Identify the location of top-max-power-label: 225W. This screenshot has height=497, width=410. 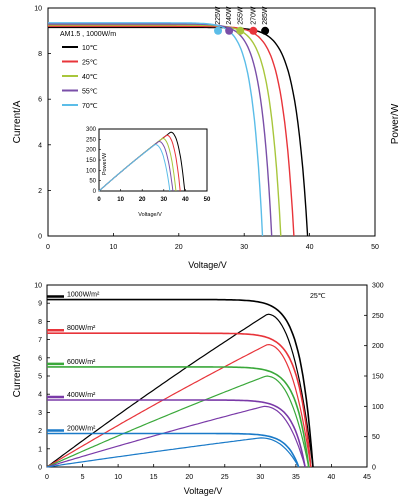
(218, 15).